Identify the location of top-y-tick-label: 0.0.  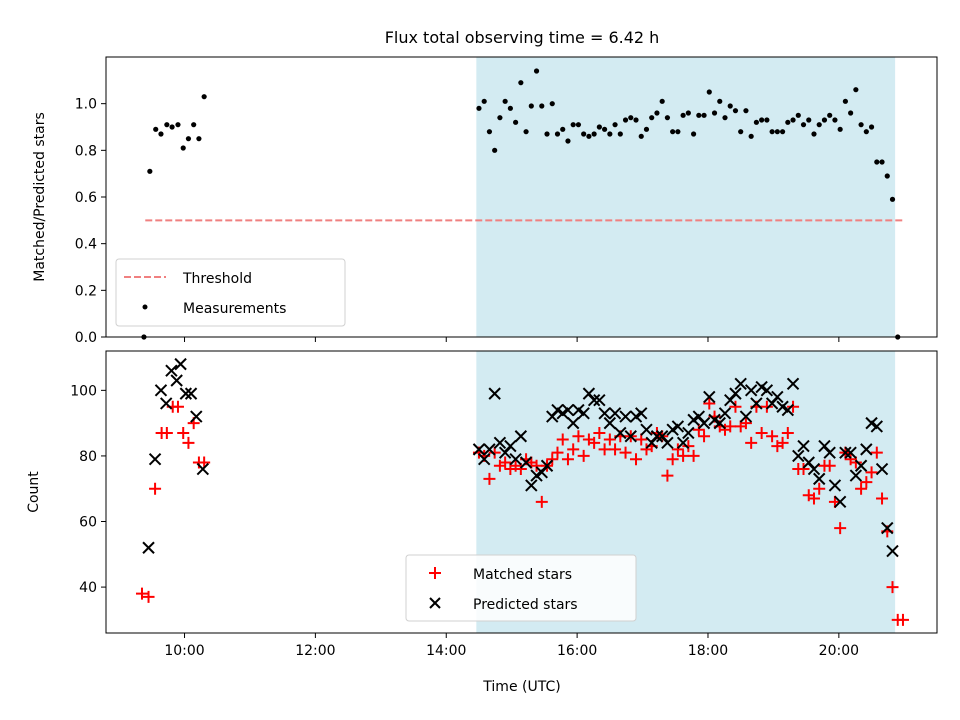
(86, 338).